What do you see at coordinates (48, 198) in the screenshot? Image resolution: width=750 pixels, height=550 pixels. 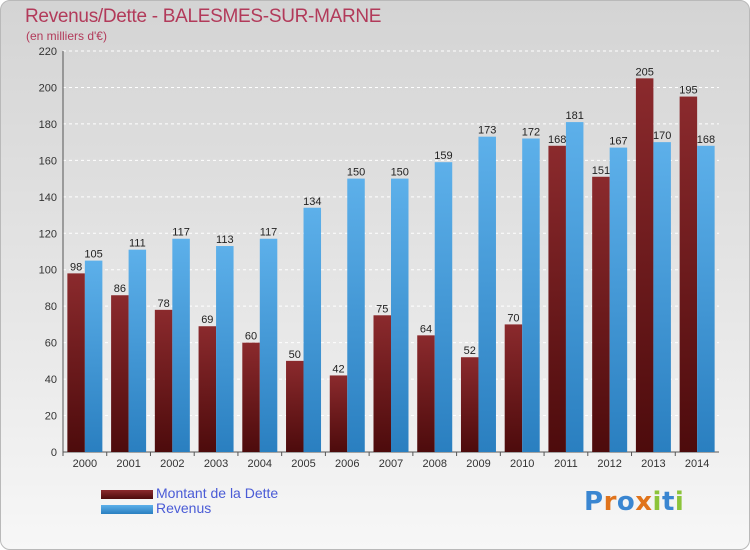 I see `y-tick-label: 140` at bounding box center [48, 198].